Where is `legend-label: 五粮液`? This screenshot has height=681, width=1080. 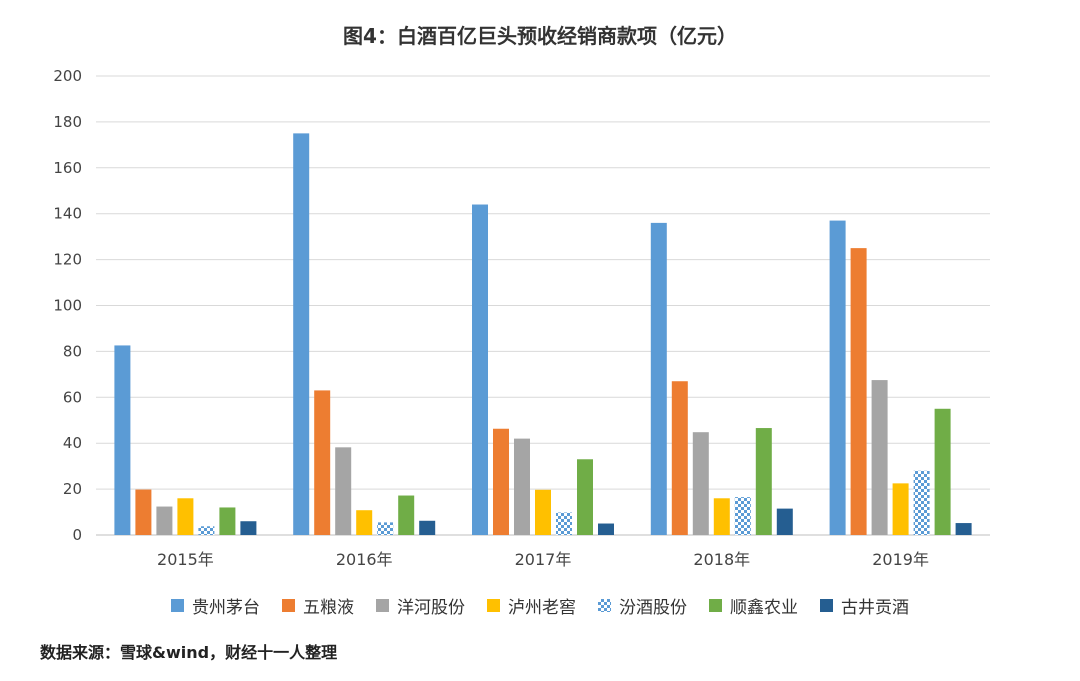
legend-label: 五粮液 is located at coordinates (328, 608).